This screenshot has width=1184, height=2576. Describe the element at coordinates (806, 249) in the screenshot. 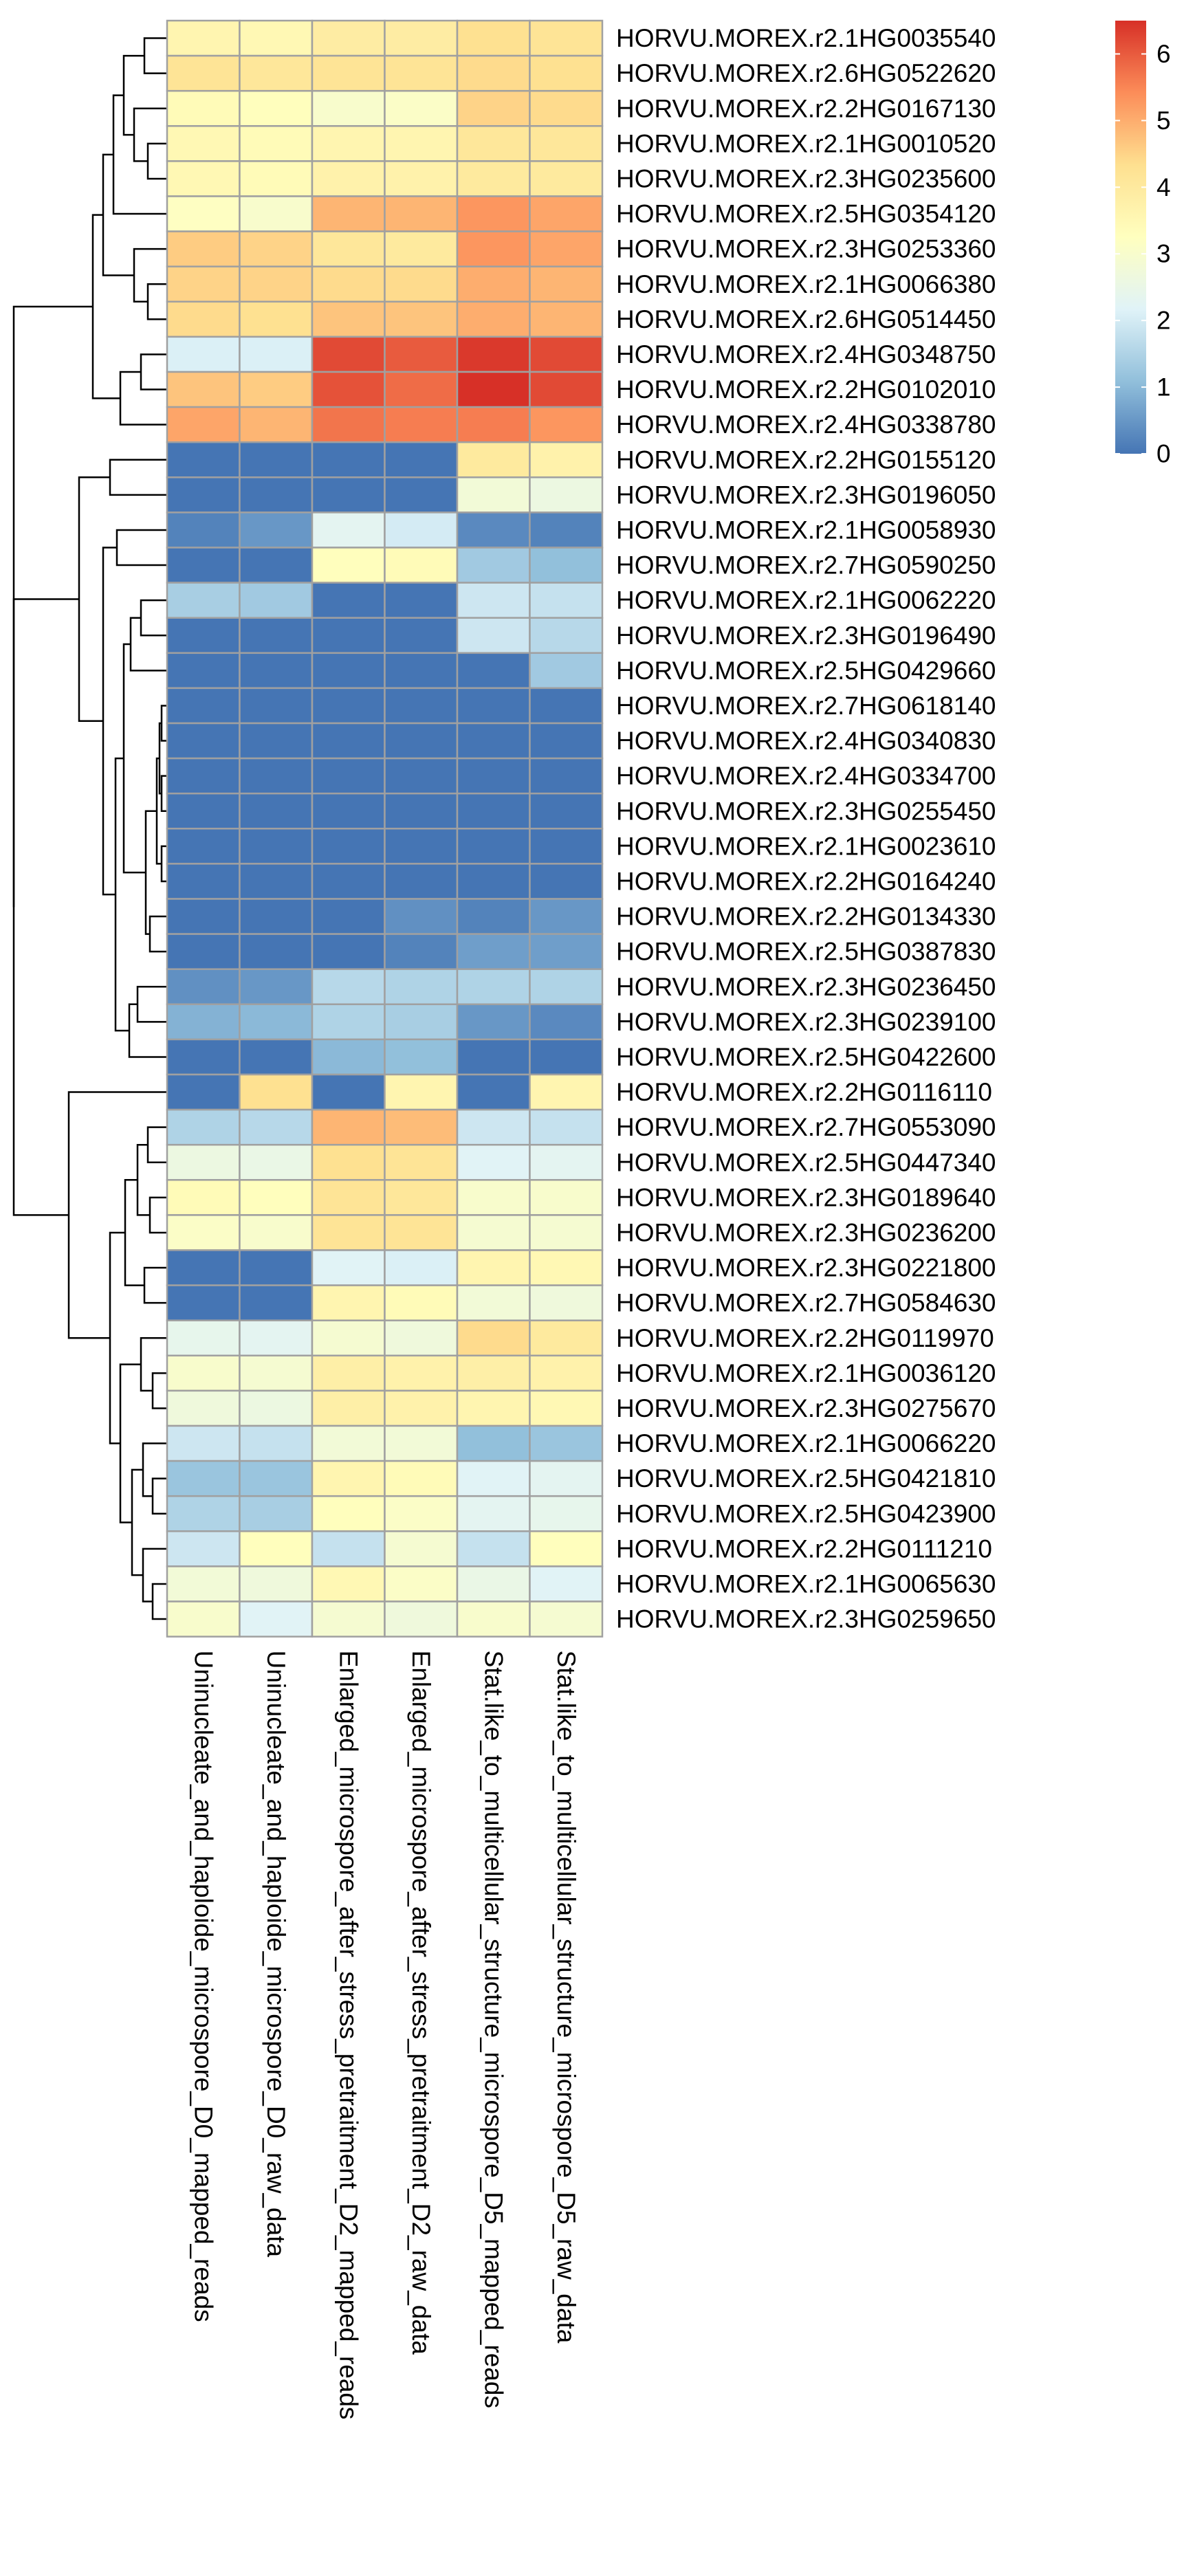

I see `row-label: HORVU.MOREX.r2.3HG0253360` at that location.